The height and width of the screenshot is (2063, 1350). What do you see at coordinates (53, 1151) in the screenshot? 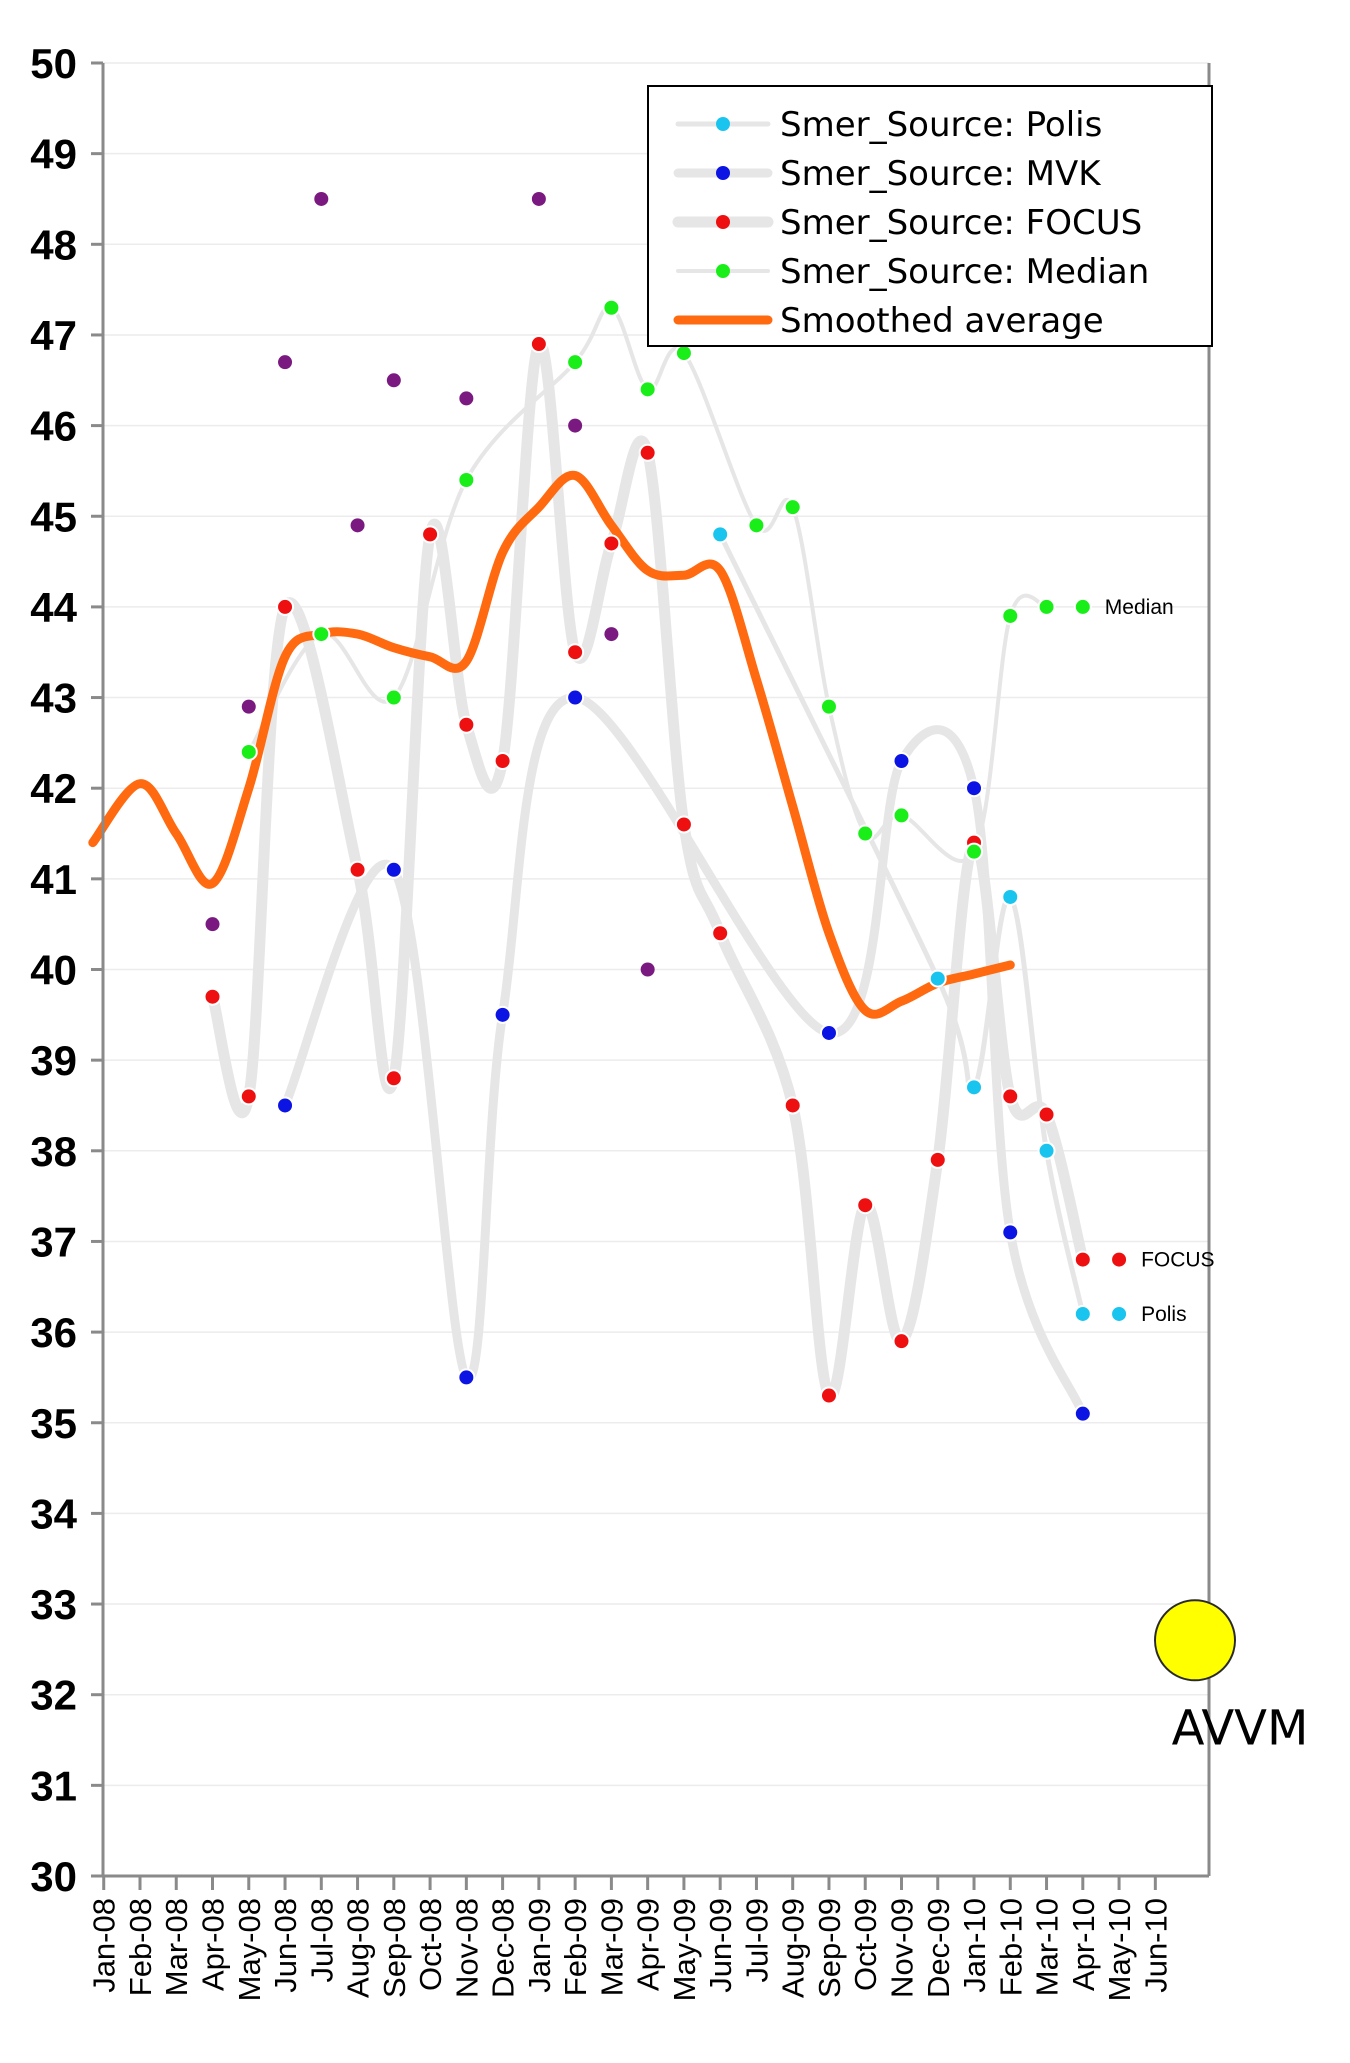
I see `y-tick-label: 38` at bounding box center [53, 1151].